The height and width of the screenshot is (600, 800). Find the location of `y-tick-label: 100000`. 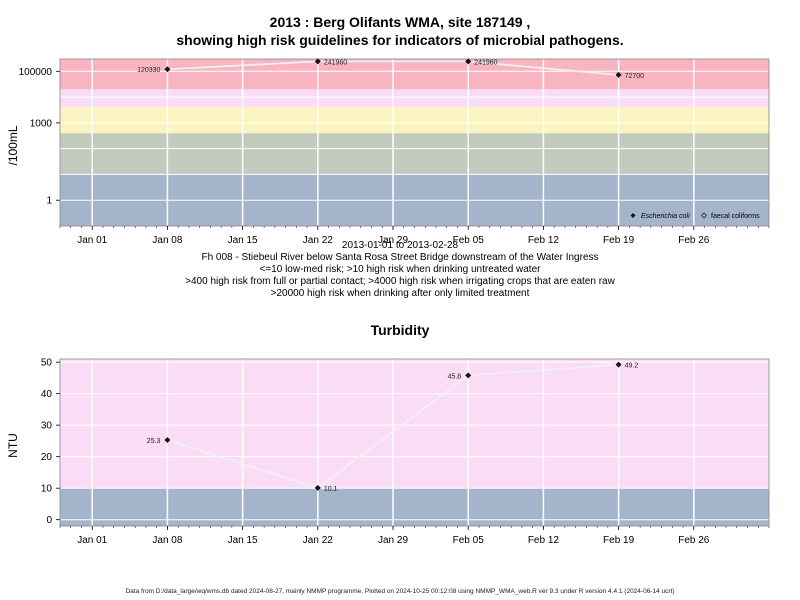

y-tick-label: 100000 is located at coordinates (36, 72).